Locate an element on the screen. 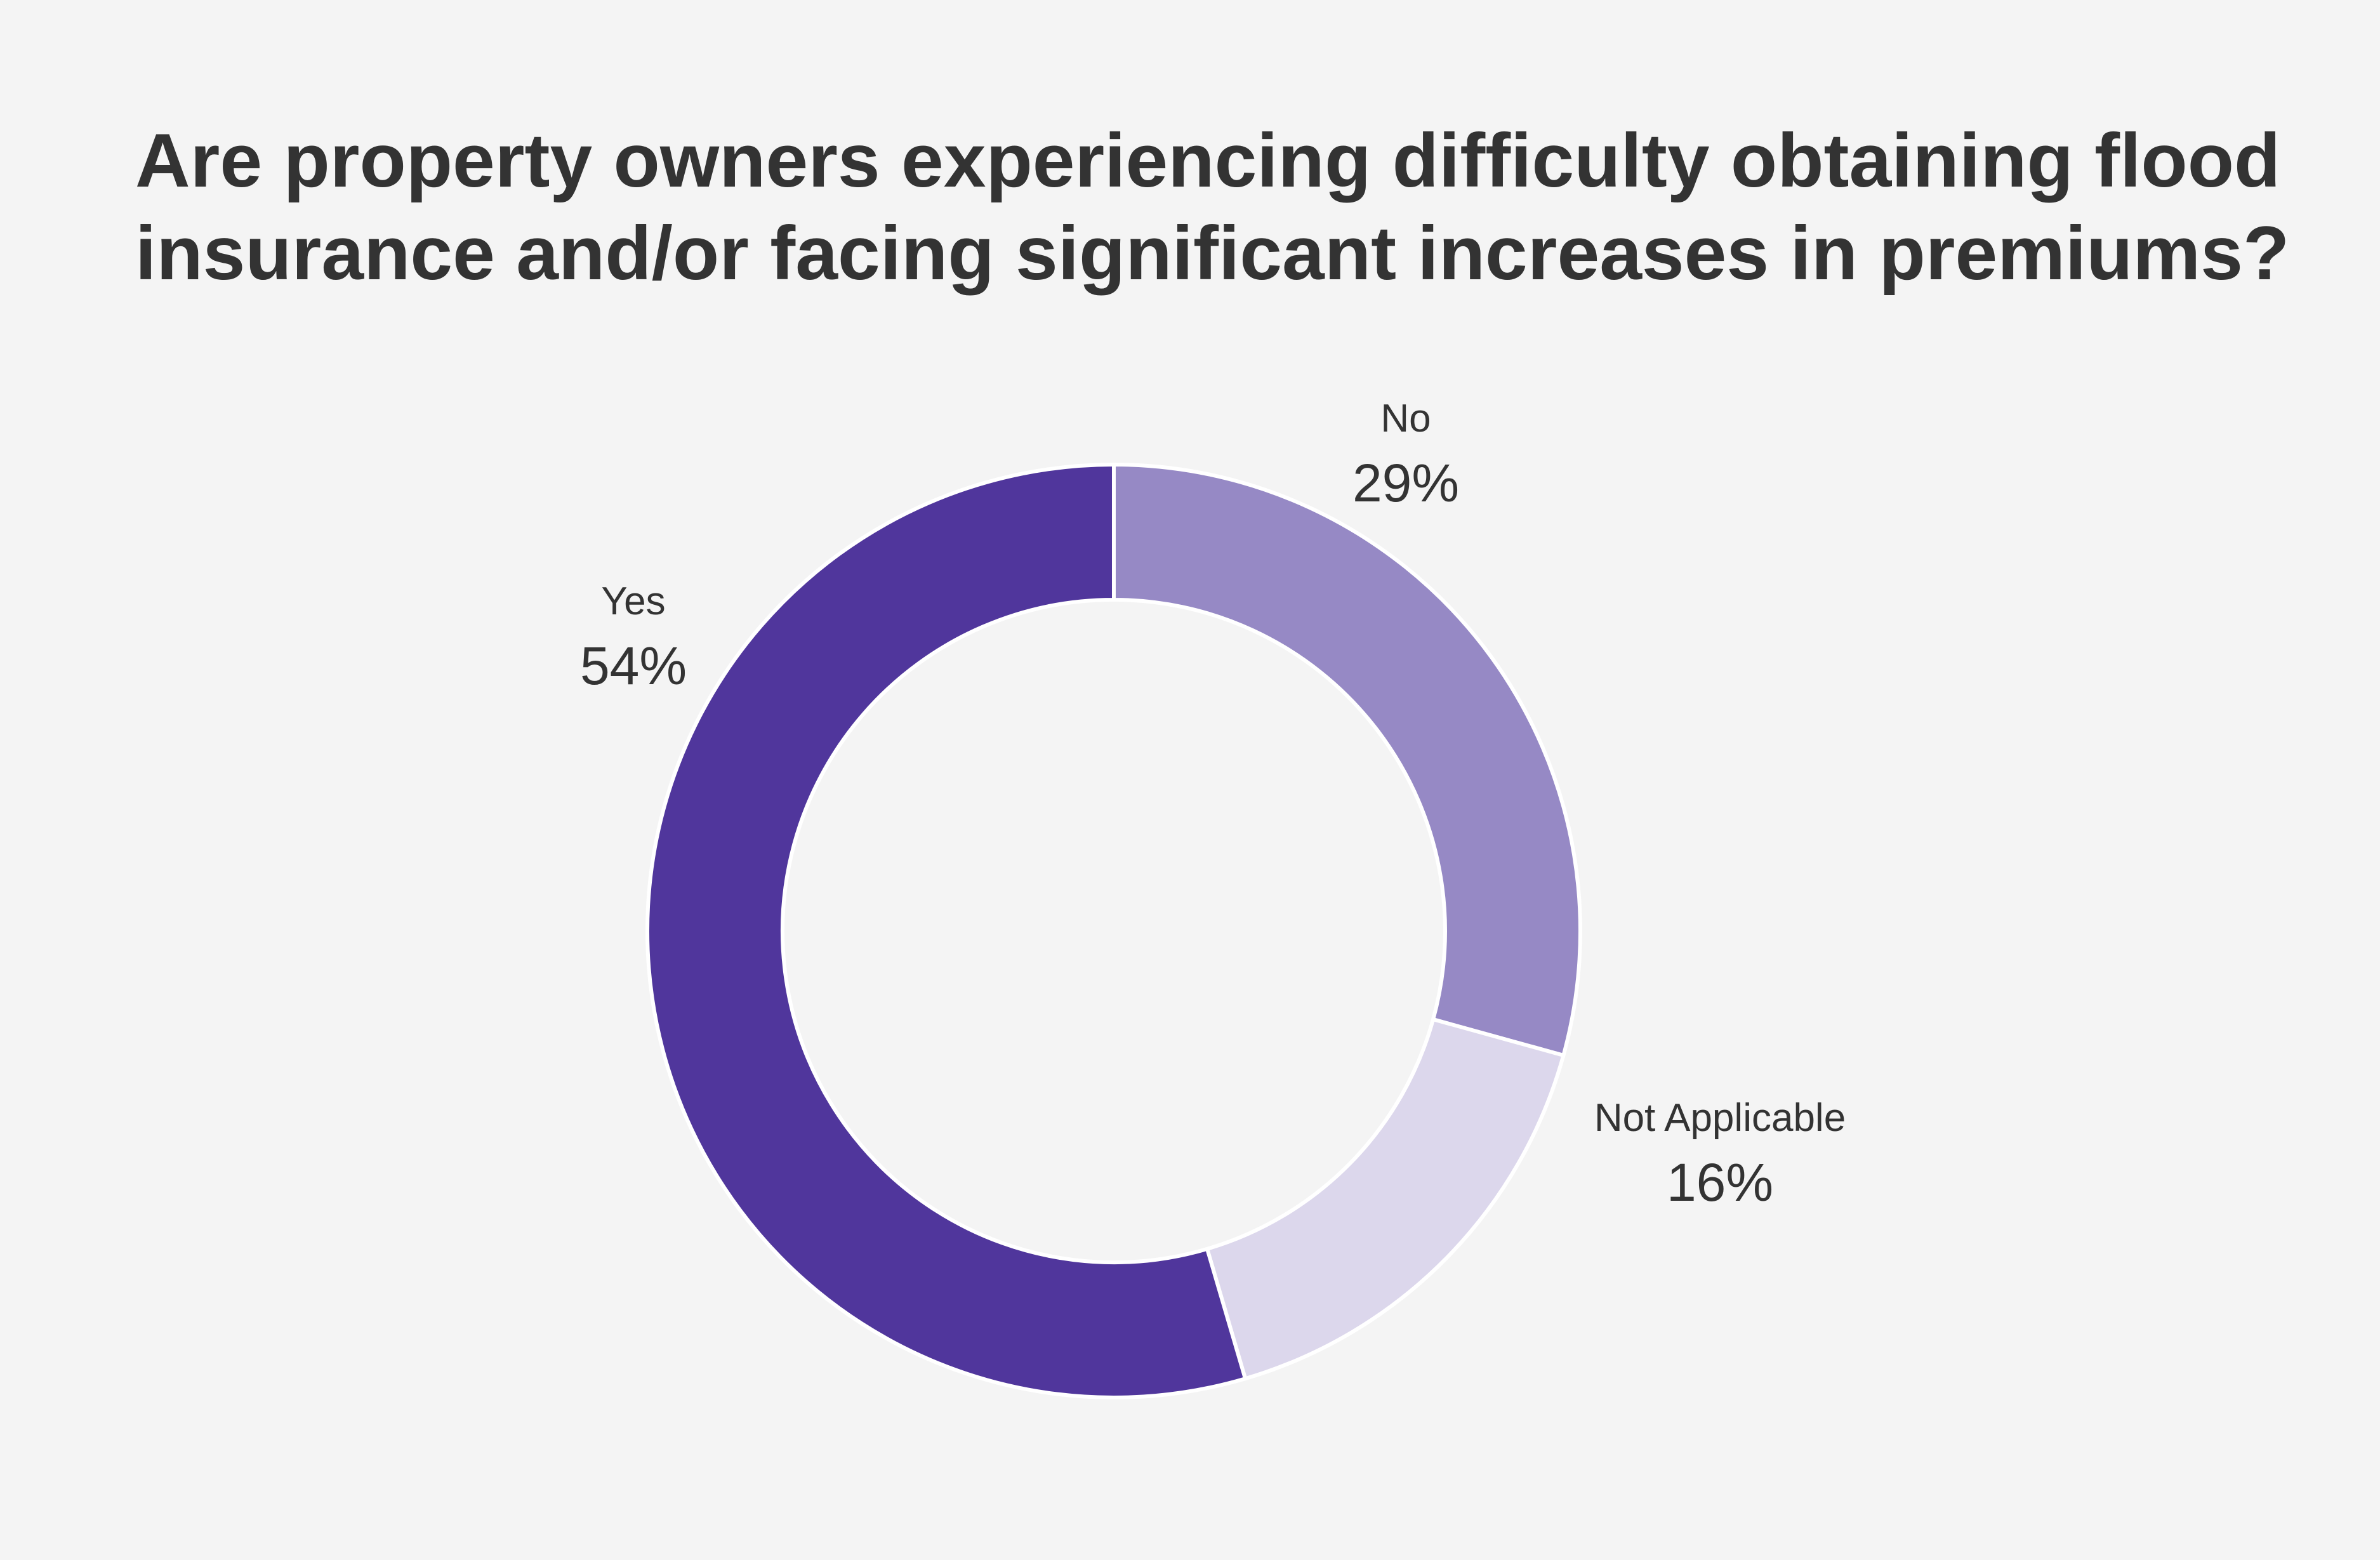  slice-name-not-applicable: Not Applicable is located at coordinates (1720, 1118).